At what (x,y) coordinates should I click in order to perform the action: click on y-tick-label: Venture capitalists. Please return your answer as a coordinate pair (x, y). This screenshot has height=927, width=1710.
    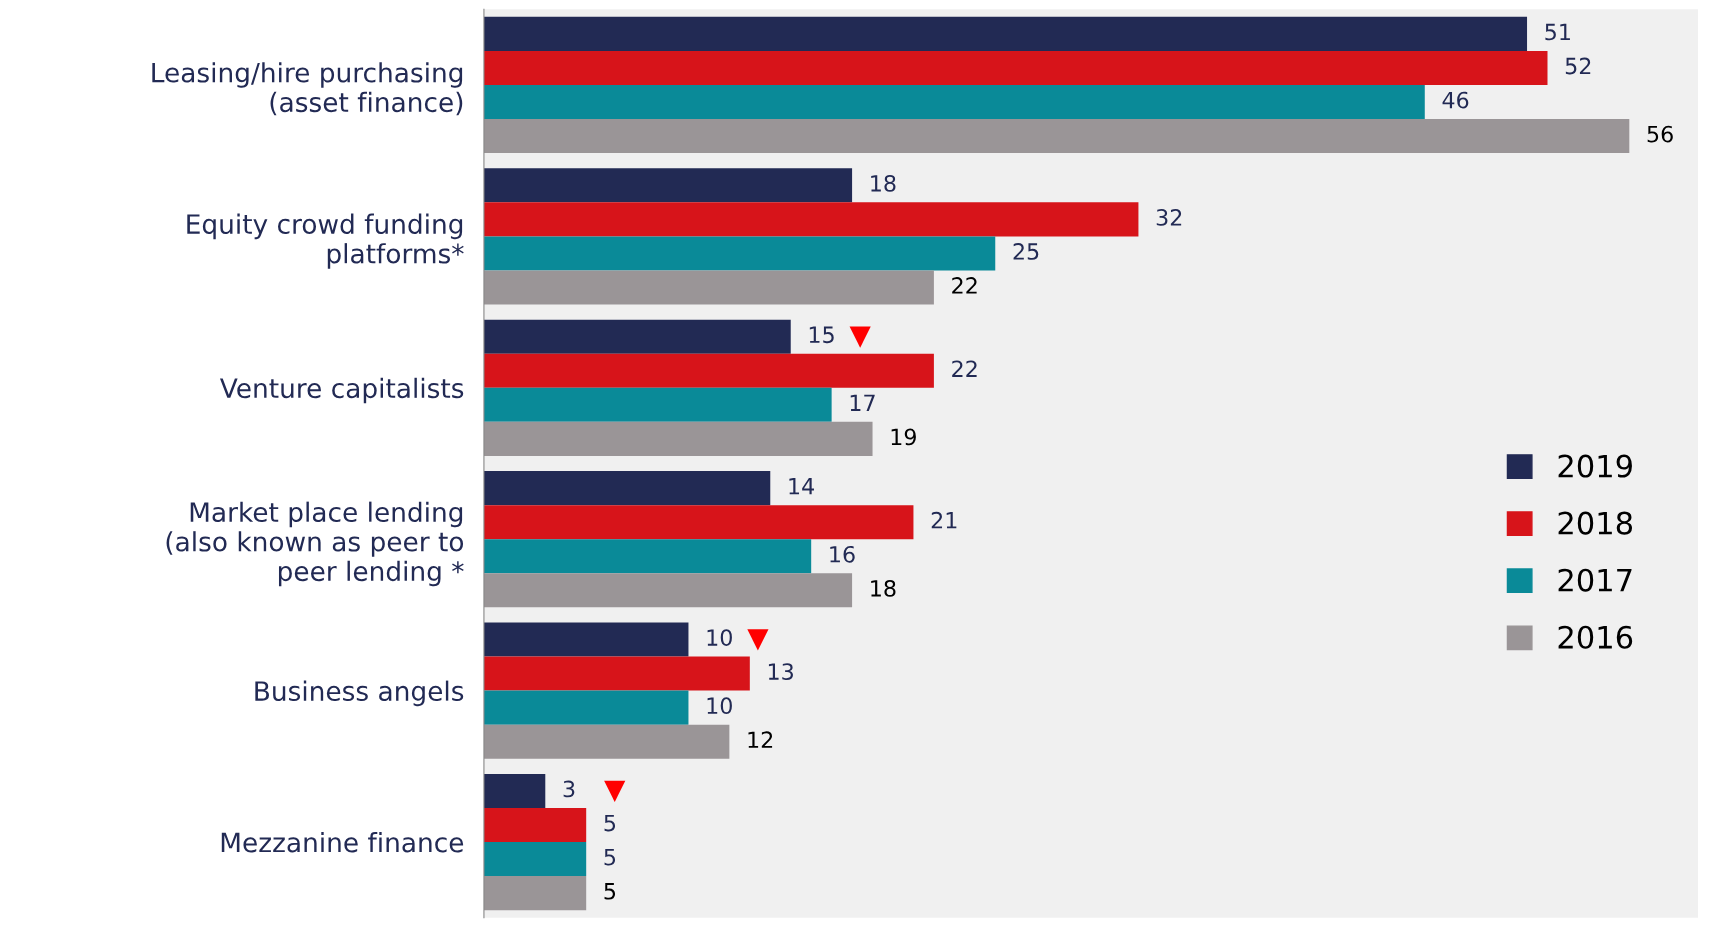
    Looking at the image, I should click on (341, 390).